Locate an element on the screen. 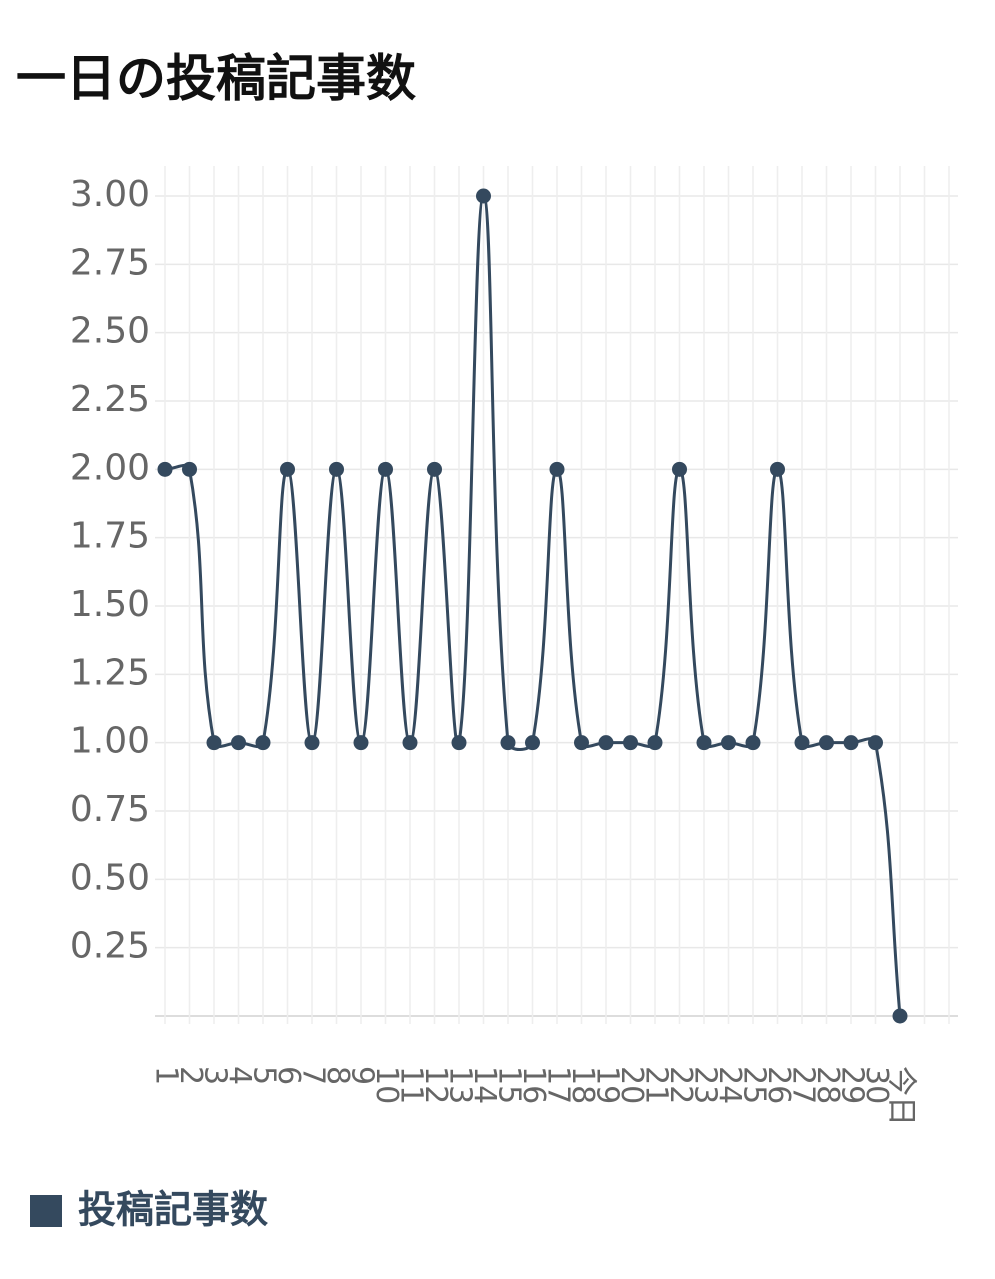  x-tick-label: 30 is located at coordinates (876, 1085).